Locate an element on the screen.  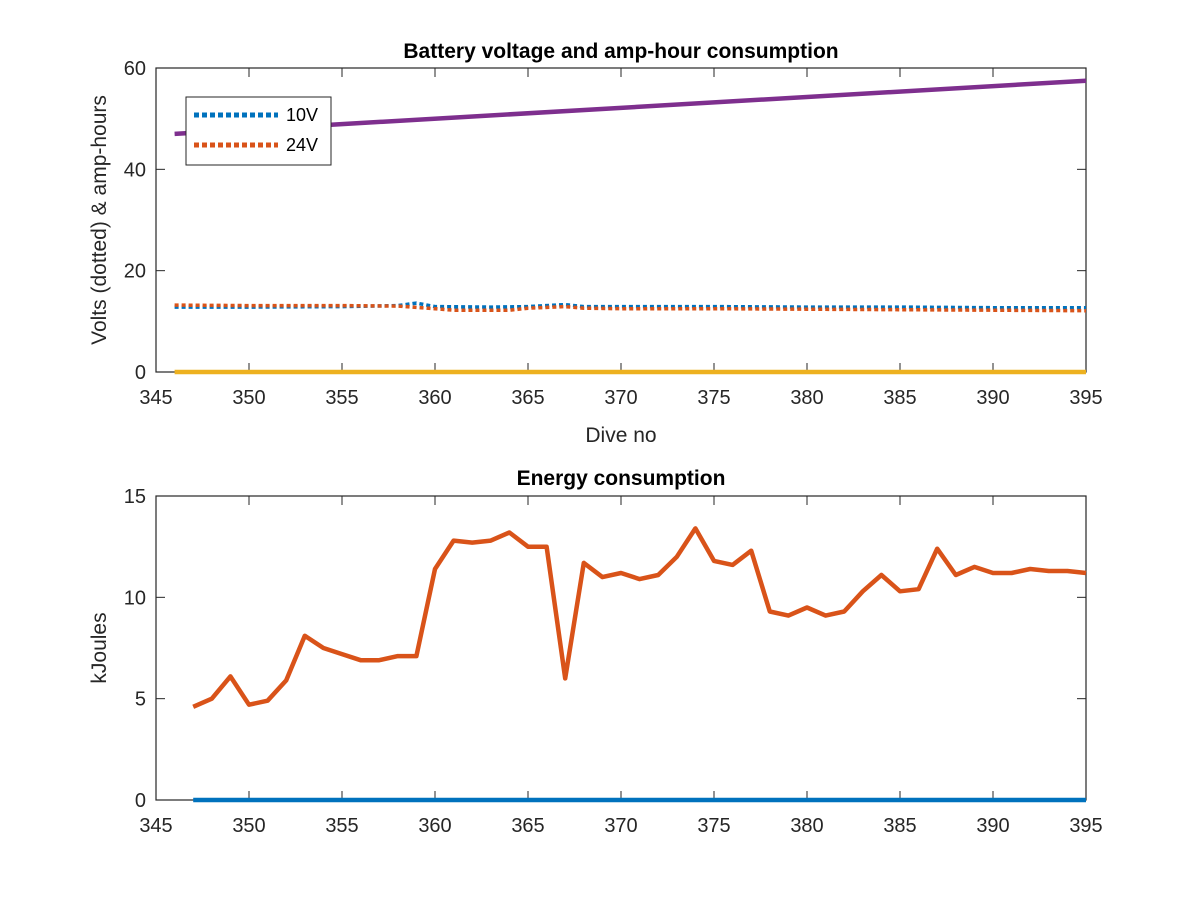
y-tick-label: 5 is located at coordinates (140, 700).